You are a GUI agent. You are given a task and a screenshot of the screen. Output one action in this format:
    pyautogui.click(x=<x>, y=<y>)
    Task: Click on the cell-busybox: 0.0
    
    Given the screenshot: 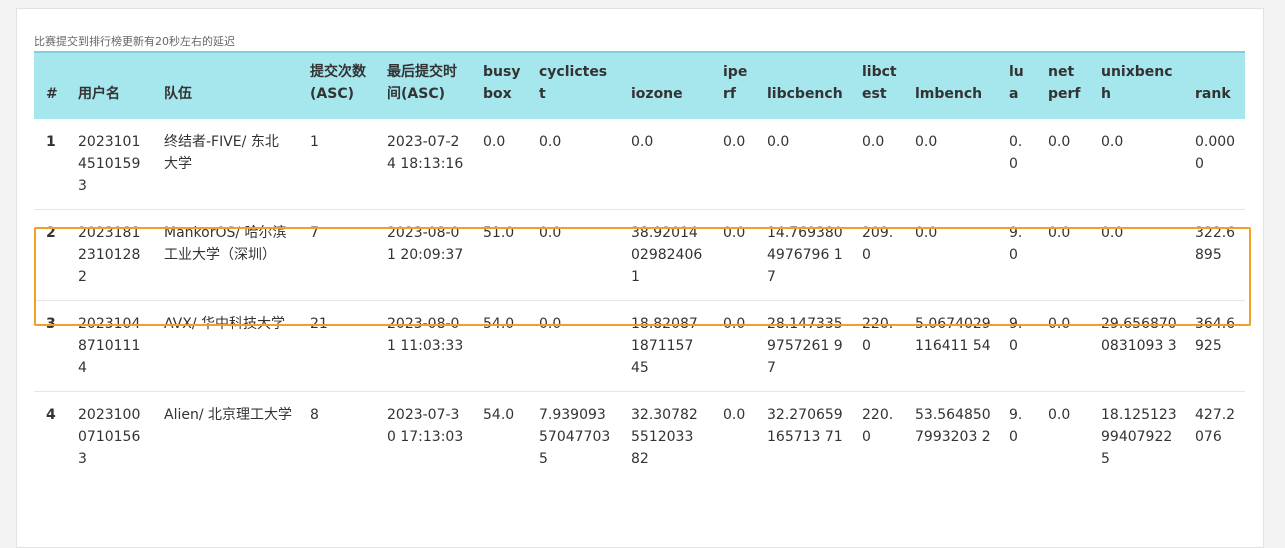 What is the action you would take?
    pyautogui.click(x=494, y=142)
    